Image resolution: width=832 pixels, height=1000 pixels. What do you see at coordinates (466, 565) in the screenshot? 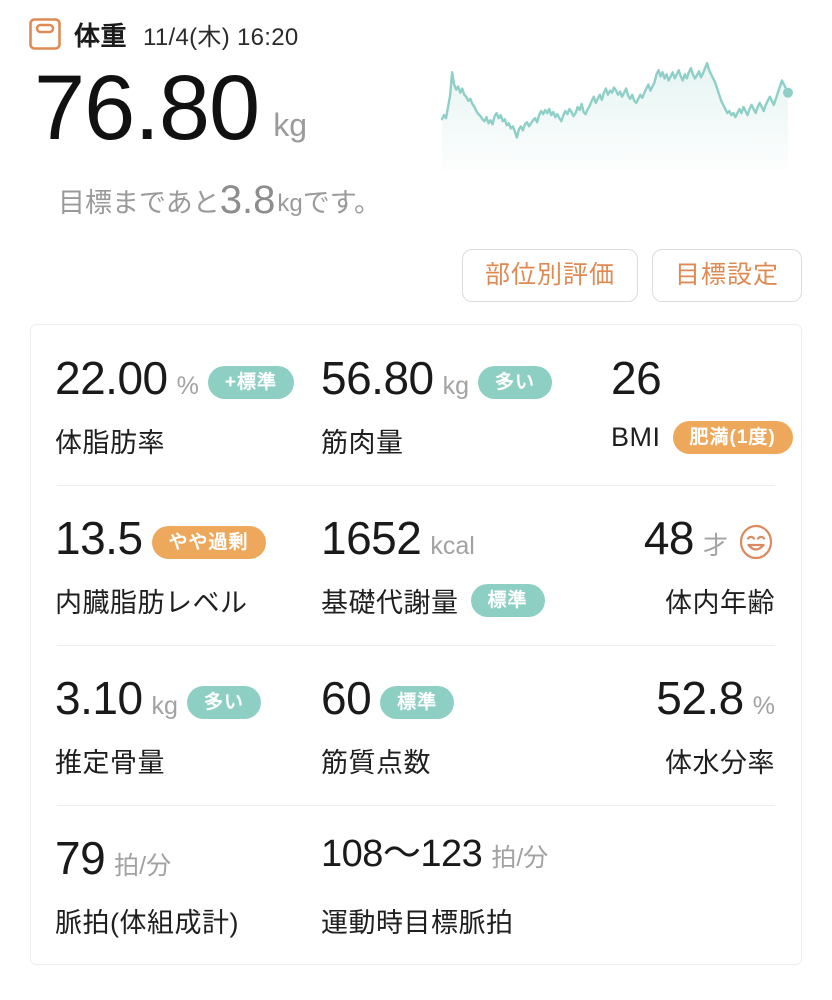
I see `metric-basal-metabolic-rate: 1652 kcal 基礎代謝量 標準` at bounding box center [466, 565].